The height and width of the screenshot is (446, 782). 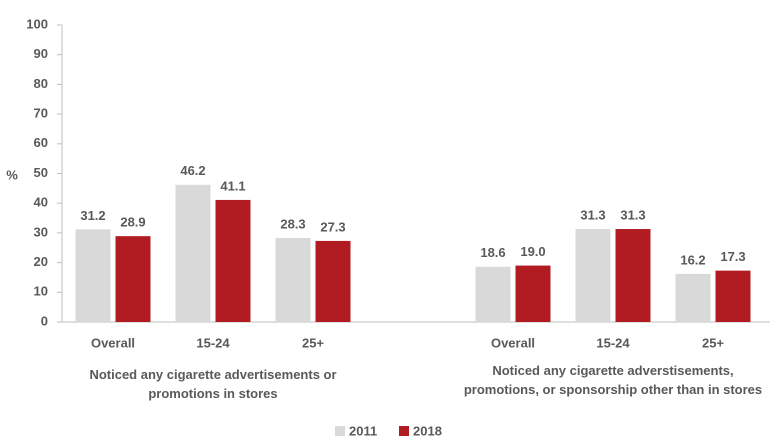 I want to click on y-tick-label: 20, so click(x=41, y=261).